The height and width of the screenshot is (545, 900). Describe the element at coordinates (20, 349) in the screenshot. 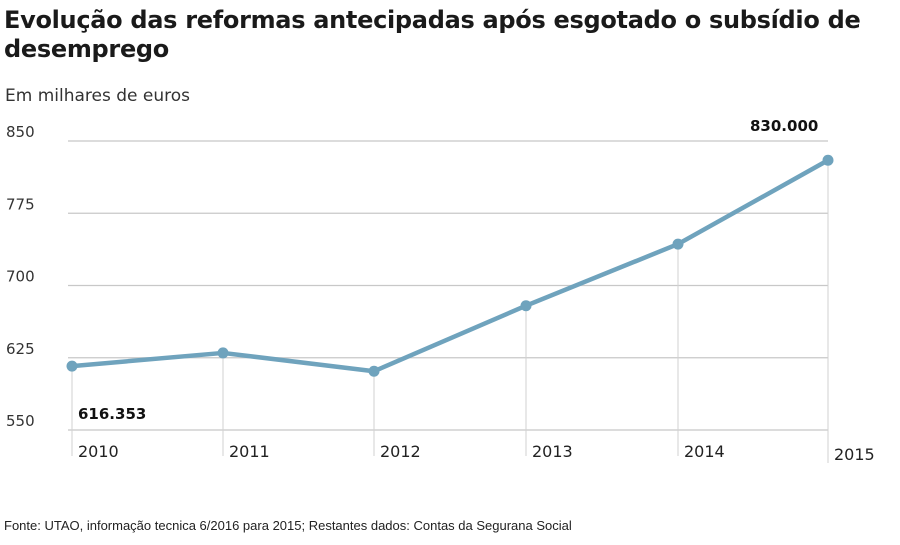

I see `y-tick-label: 625` at that location.